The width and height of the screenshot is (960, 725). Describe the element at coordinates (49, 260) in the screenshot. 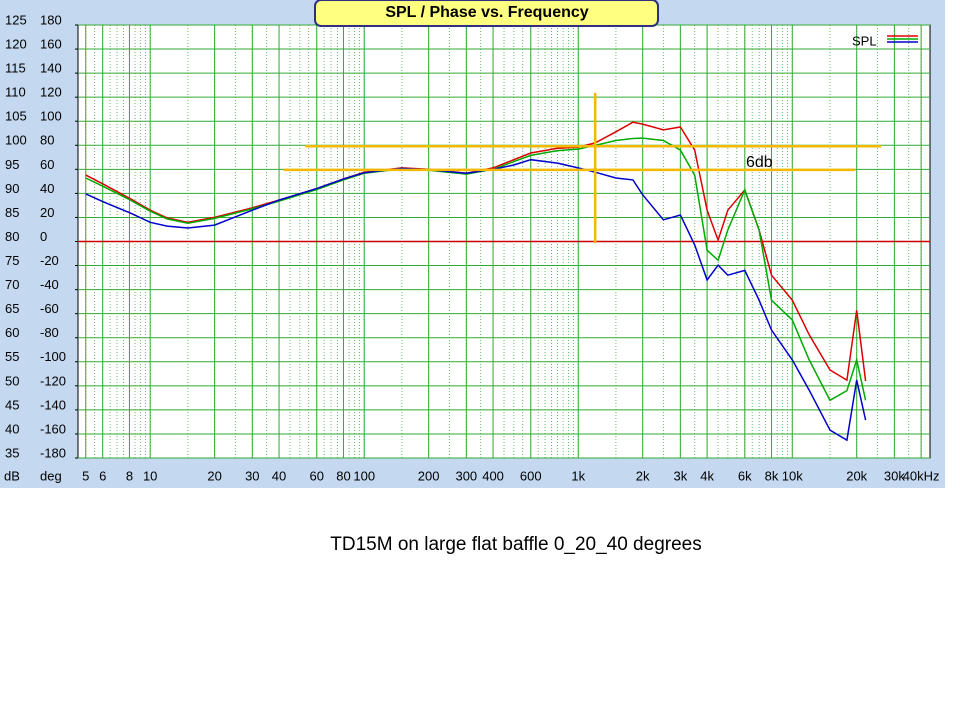

I see `y2-tick-label: -20` at that location.